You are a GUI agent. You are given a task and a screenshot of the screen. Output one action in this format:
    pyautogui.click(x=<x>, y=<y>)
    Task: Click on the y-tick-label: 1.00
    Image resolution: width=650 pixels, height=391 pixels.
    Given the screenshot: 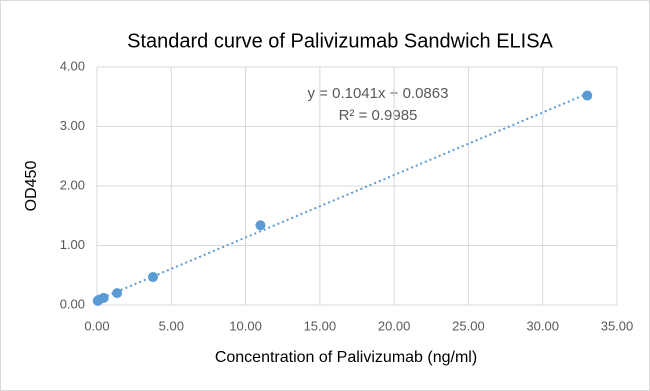 What is the action you would take?
    pyautogui.click(x=72, y=244)
    